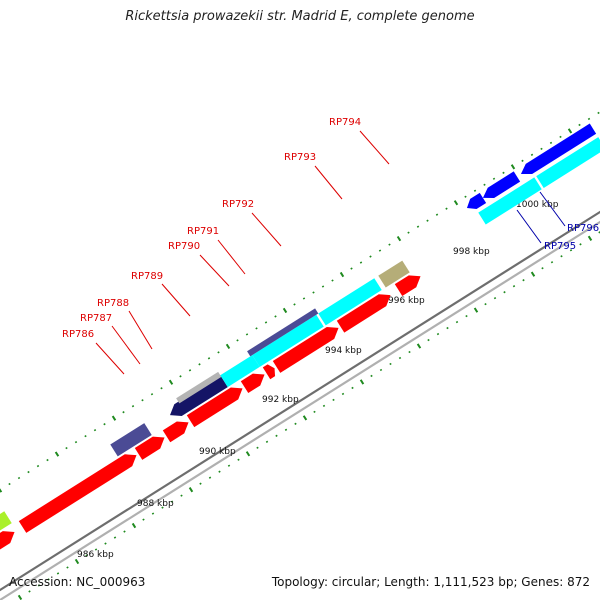  Describe the element at coordinates (217, 452) in the screenshot. I see `scale-label: 990 kbp` at that location.